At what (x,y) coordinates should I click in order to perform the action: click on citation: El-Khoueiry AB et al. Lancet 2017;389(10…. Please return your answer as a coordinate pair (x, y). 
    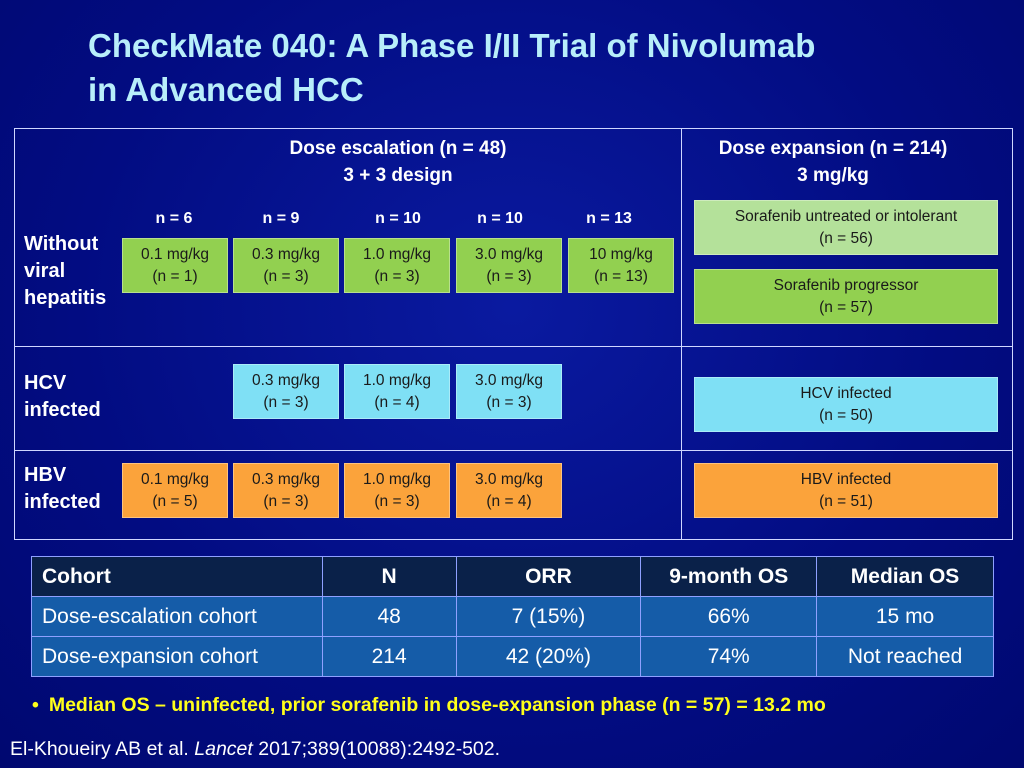
    Looking at the image, I should click on (255, 749).